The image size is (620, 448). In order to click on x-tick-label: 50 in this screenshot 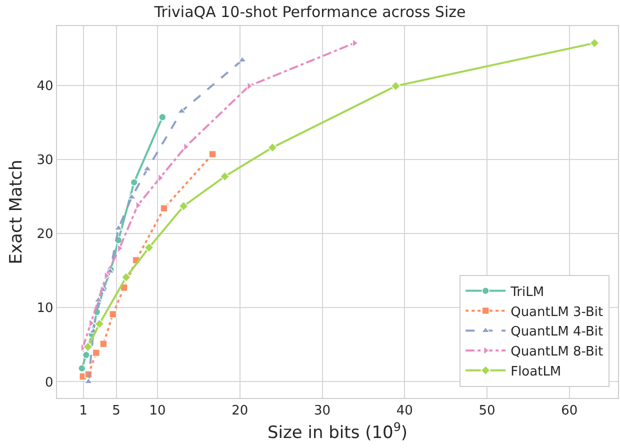, I will do `click(487, 411)`.